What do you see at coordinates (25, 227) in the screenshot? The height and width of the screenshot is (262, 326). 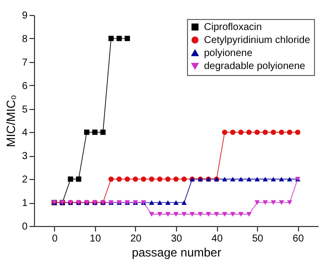 I see `y-tick-label: 0` at bounding box center [25, 227].